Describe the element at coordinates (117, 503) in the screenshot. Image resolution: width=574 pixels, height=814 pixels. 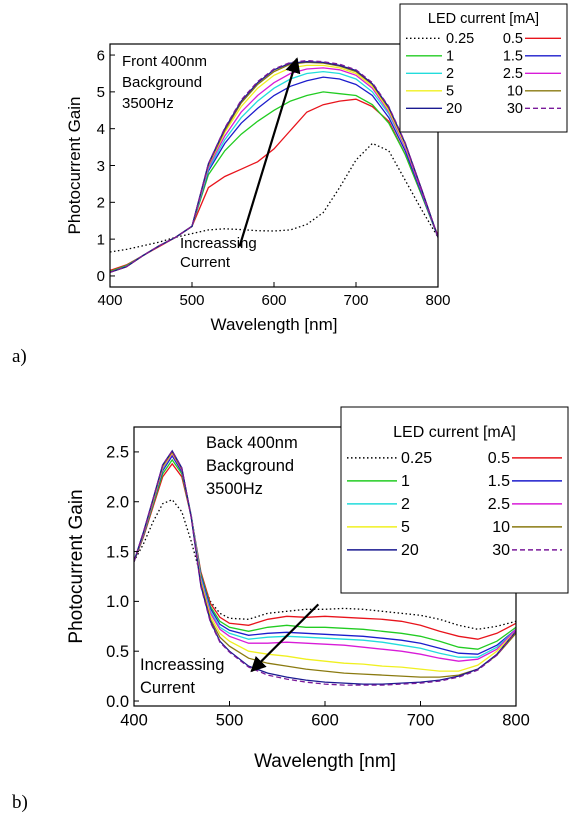
I see `y-tick-label: 2.0` at that location.